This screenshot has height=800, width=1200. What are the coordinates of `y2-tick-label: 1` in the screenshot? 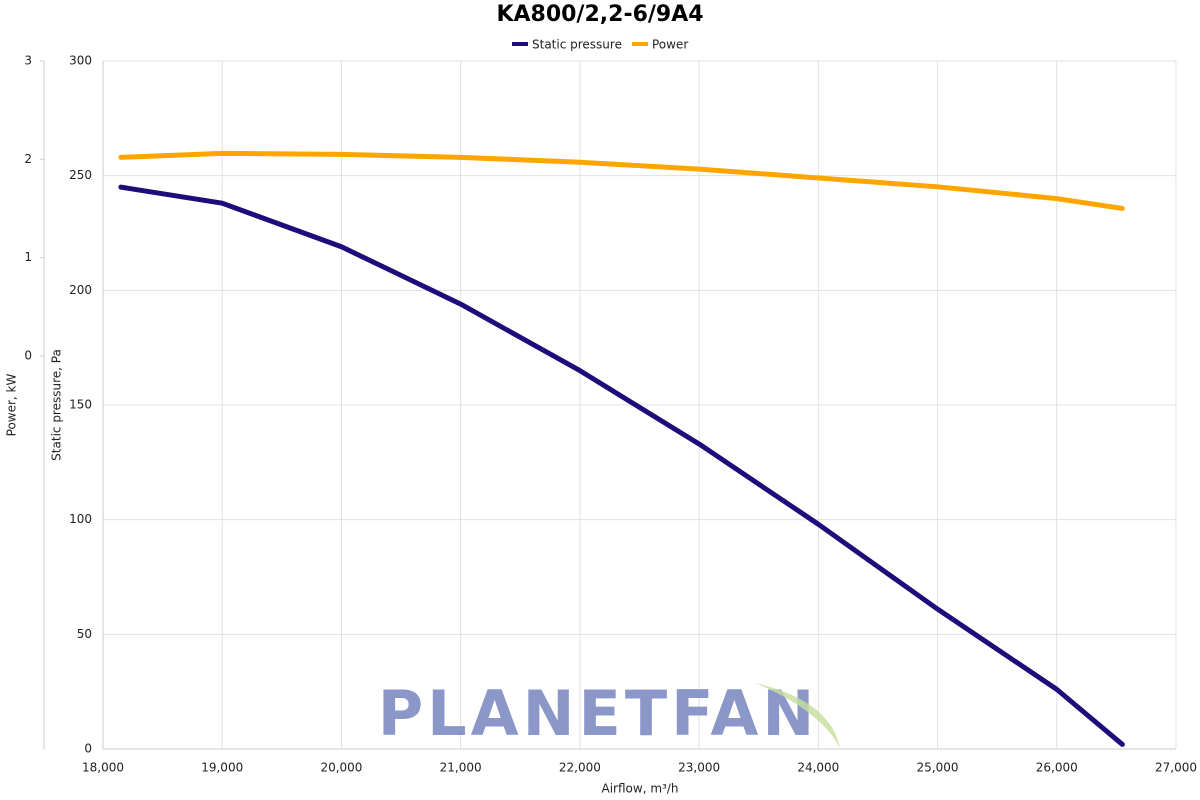 It's located at (28, 257).